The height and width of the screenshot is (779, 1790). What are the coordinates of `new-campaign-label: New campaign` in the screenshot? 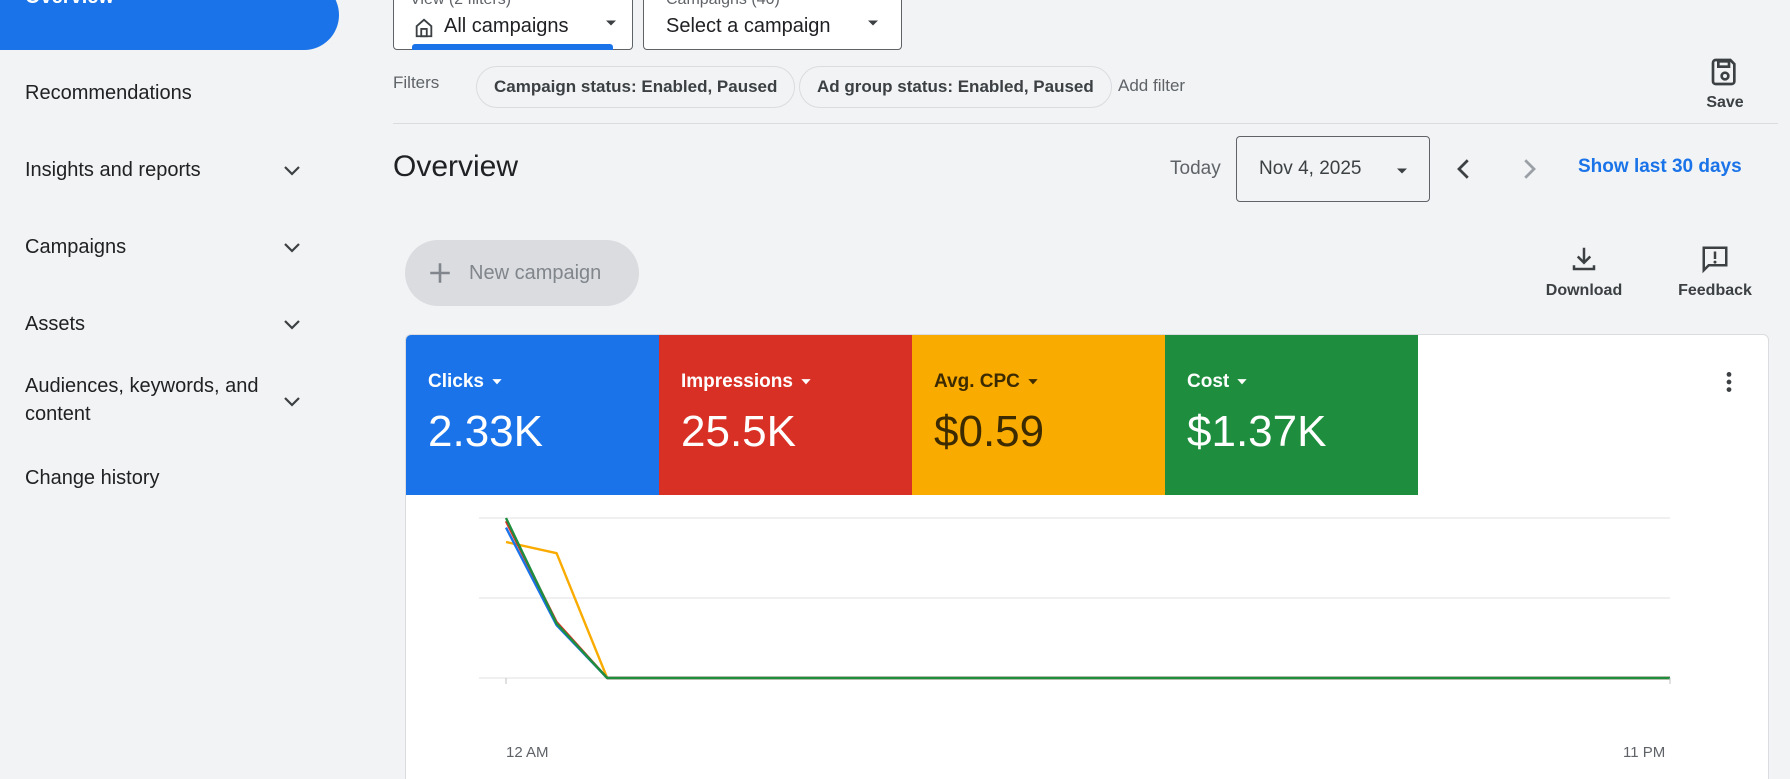 It's located at (535, 273).